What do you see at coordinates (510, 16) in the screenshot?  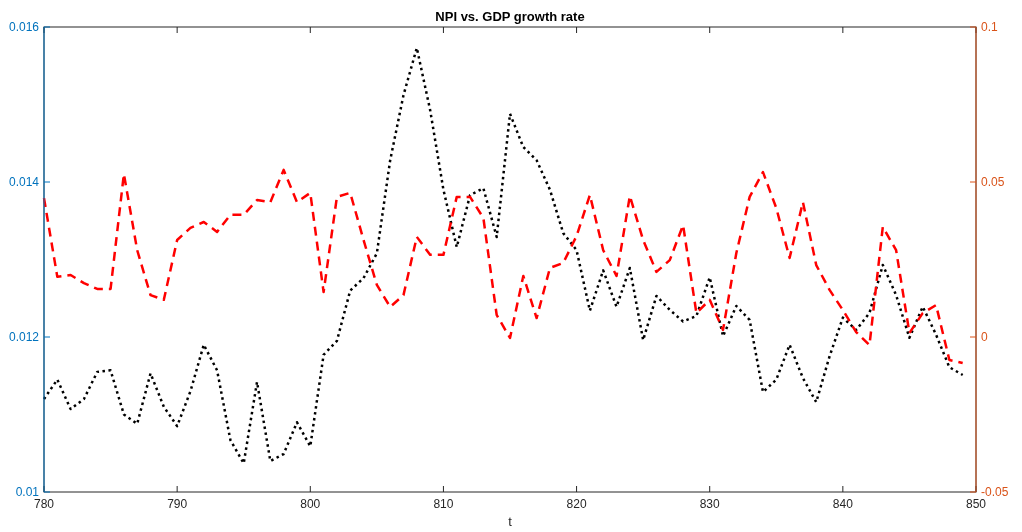 I see `chart-title: NPI vs. GDP growth rate` at bounding box center [510, 16].